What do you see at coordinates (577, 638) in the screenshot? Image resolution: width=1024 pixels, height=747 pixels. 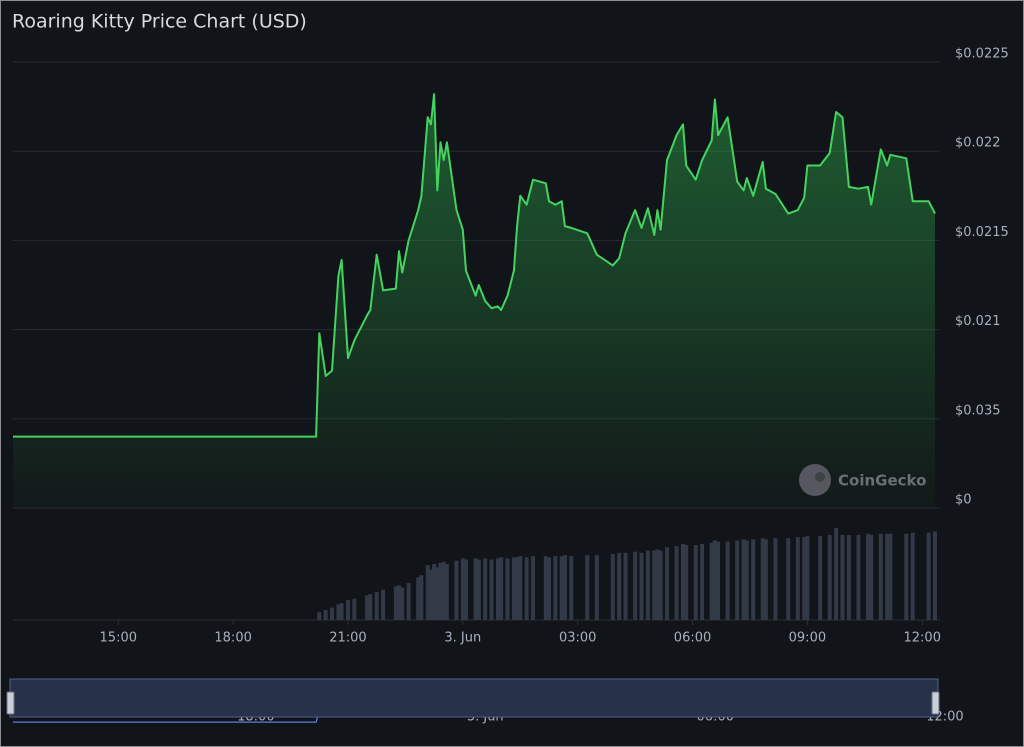 I see `x-tick-label: 03:00` at bounding box center [577, 638].